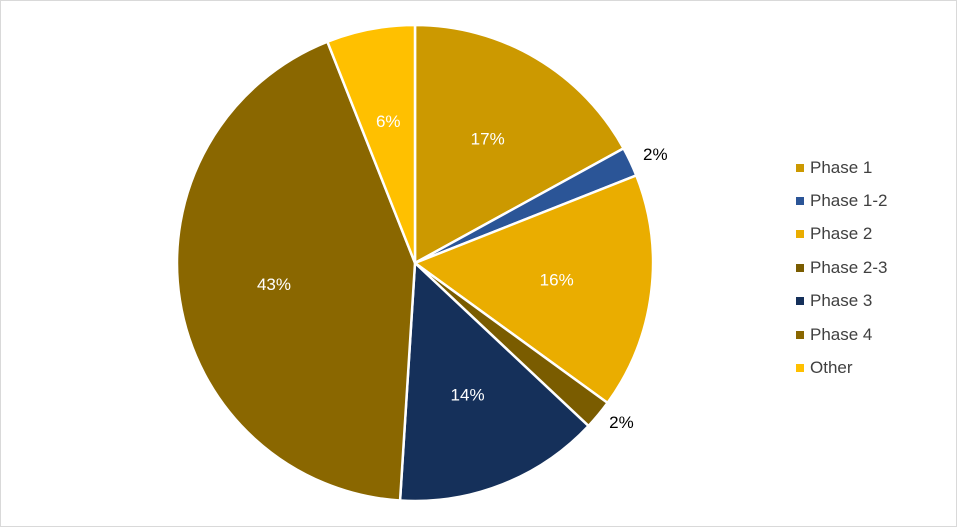 The width and height of the screenshot is (957, 527). Describe the element at coordinates (849, 201) in the screenshot. I see `legend-label-phase-1-2: Phase 1-2` at that location.